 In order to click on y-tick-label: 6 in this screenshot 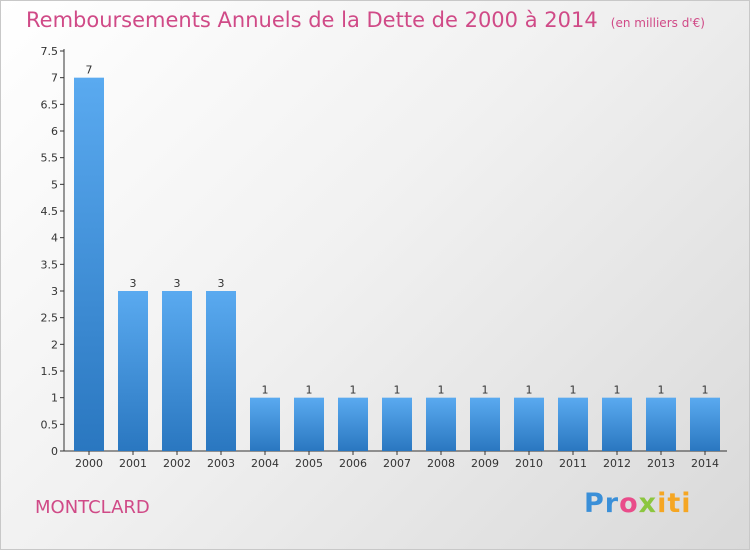, I will do `click(54, 131)`.